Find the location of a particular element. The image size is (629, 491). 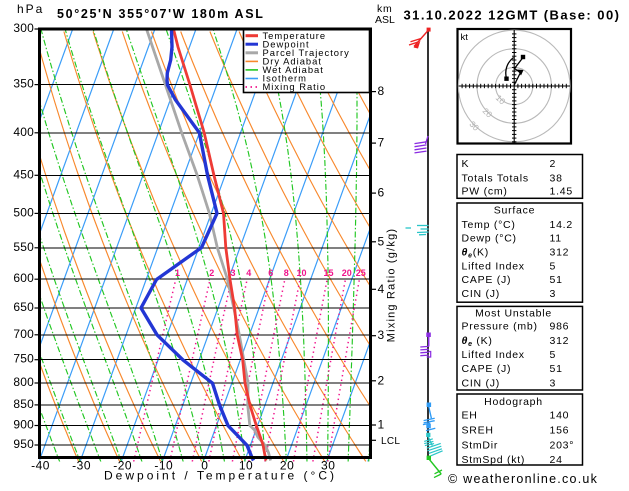

svg-text: Most Unstable is located at coordinates (513, 314).